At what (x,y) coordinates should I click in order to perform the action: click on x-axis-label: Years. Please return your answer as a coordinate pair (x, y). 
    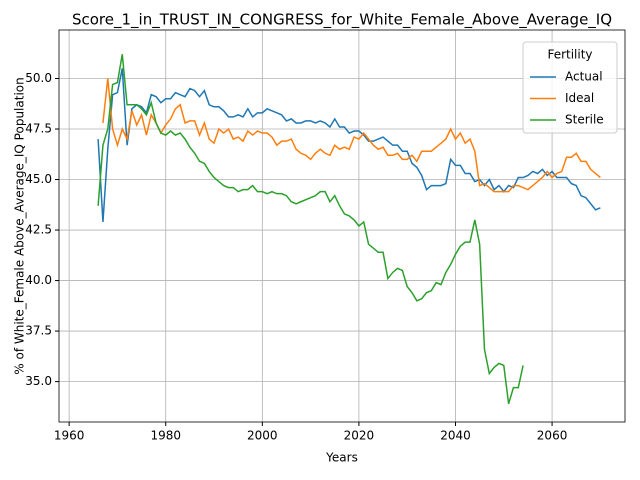
    Looking at the image, I should click on (341, 458).